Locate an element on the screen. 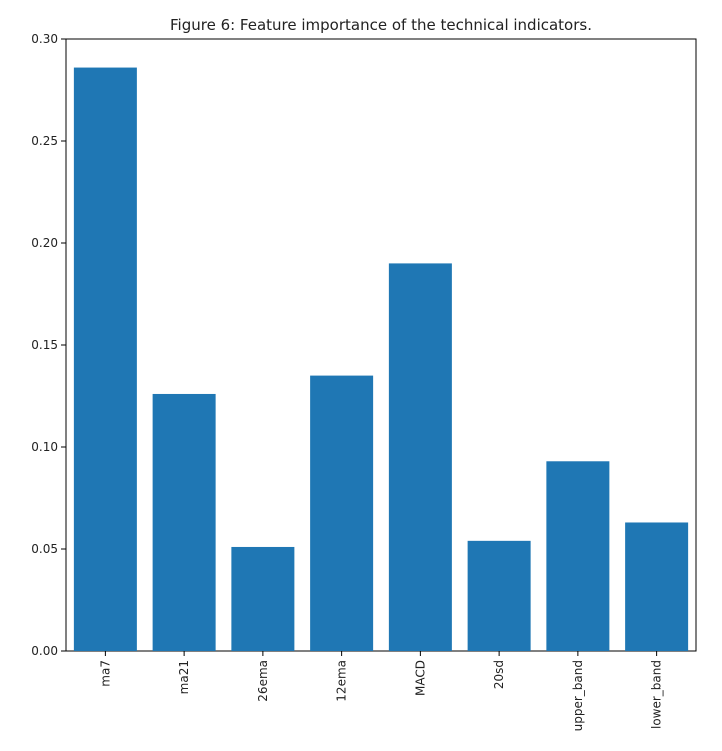 This screenshot has height=751, width=722. bar-ma7 is located at coordinates (105, 359).